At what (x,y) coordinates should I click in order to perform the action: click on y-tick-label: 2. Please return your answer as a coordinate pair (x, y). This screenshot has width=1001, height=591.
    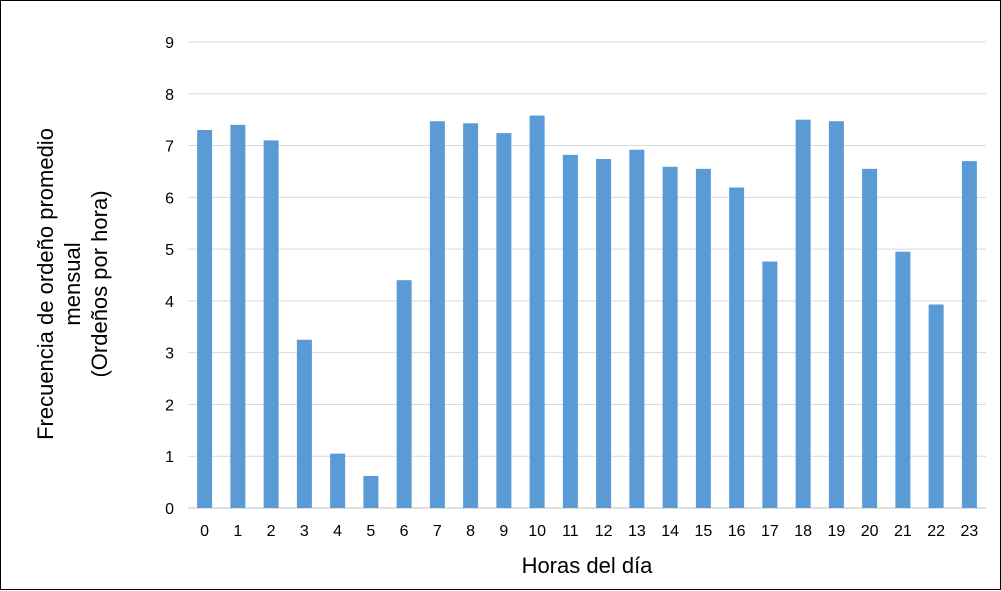
    Looking at the image, I should click on (169, 405).